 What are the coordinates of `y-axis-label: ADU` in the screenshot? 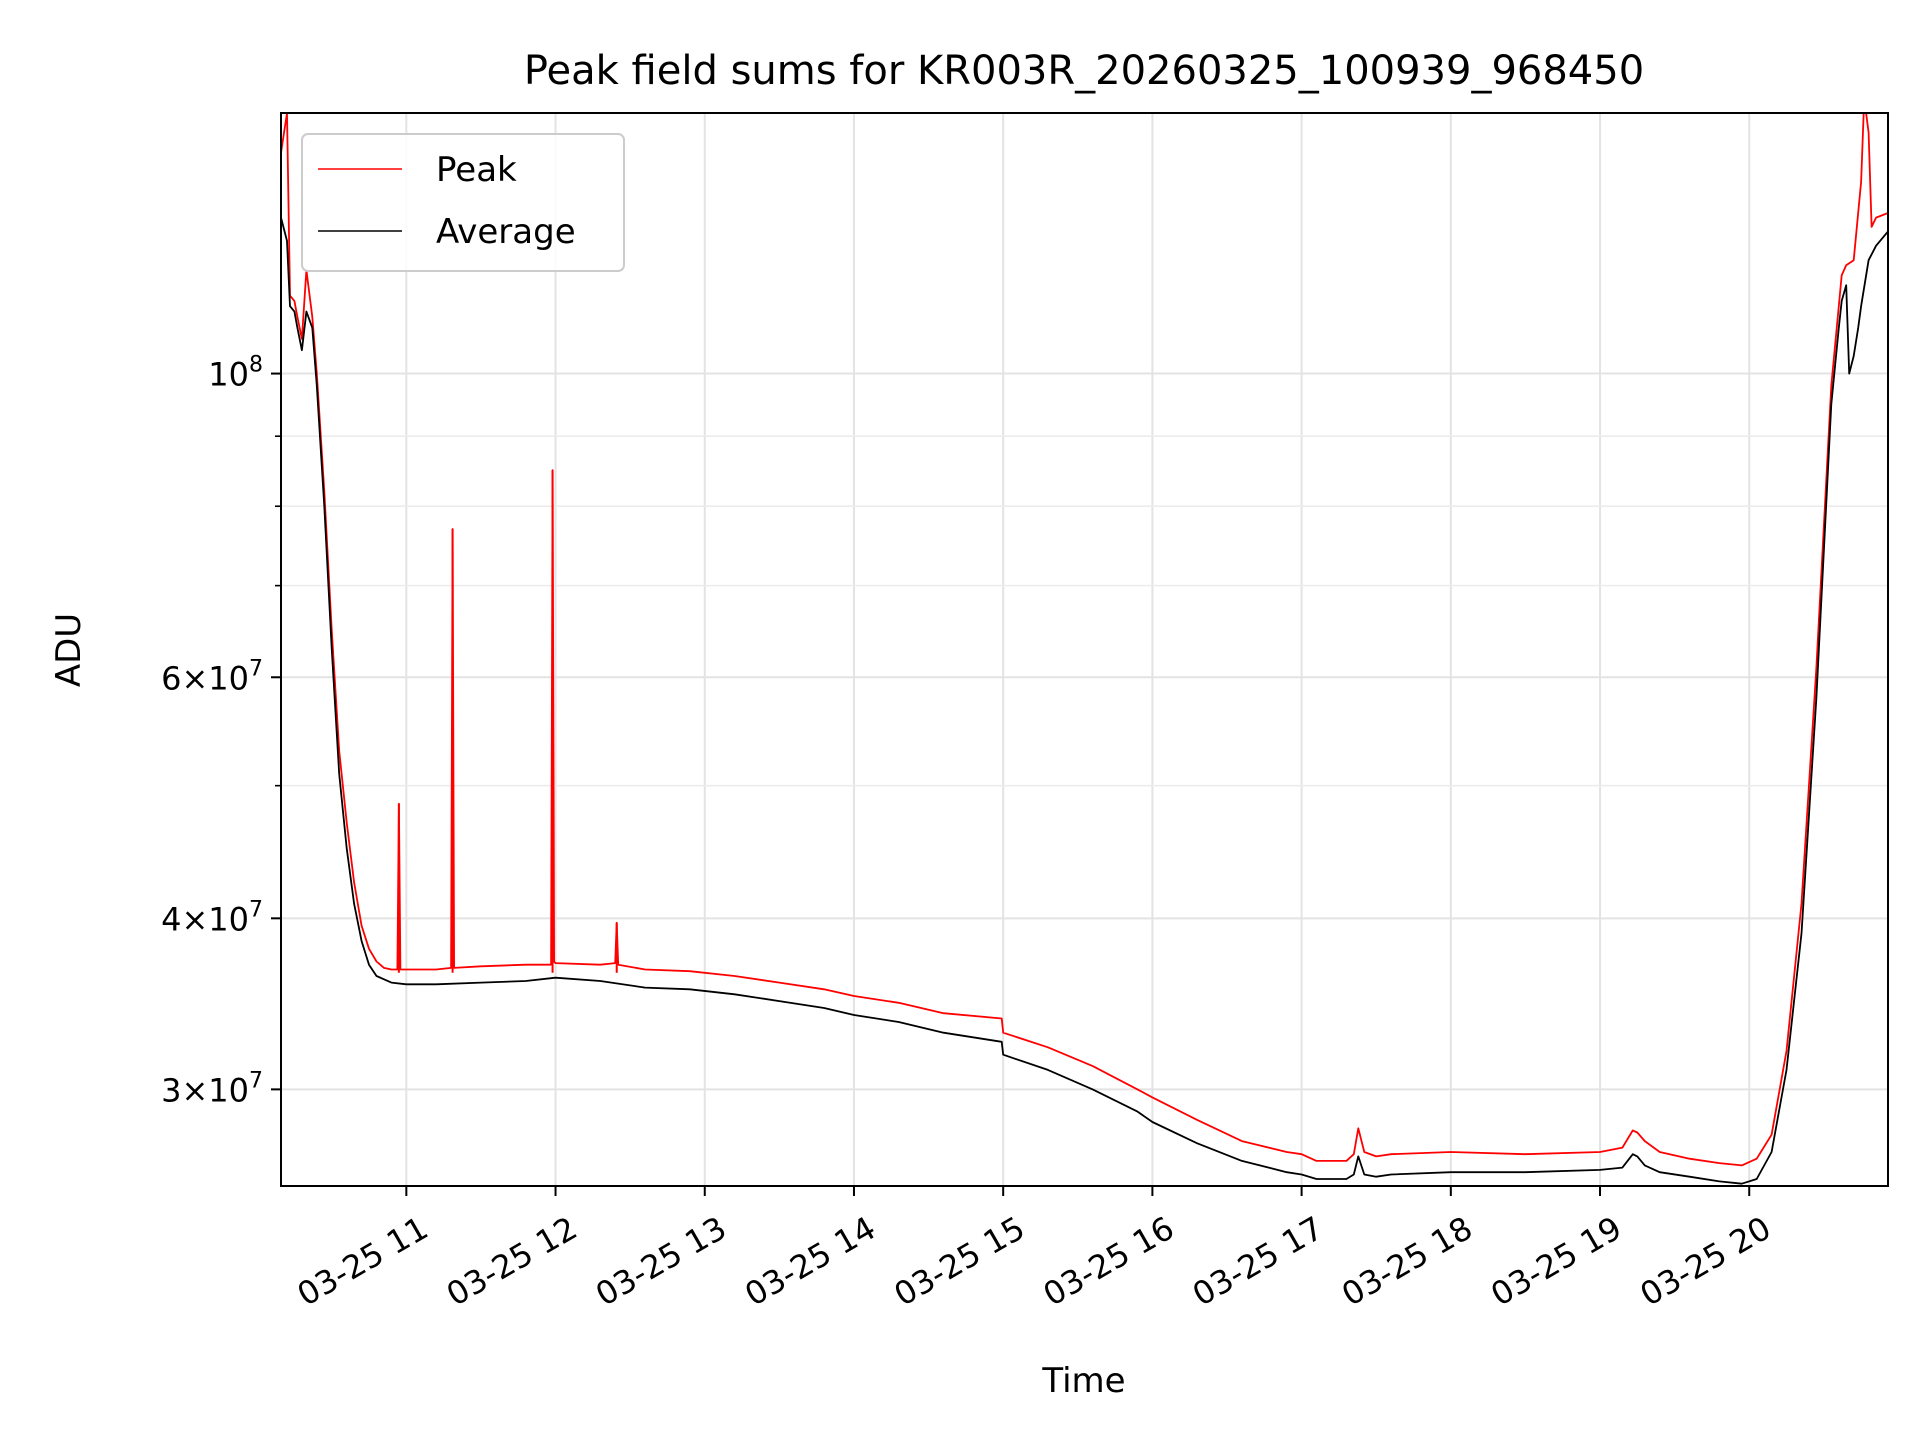 It's located at (69, 650).